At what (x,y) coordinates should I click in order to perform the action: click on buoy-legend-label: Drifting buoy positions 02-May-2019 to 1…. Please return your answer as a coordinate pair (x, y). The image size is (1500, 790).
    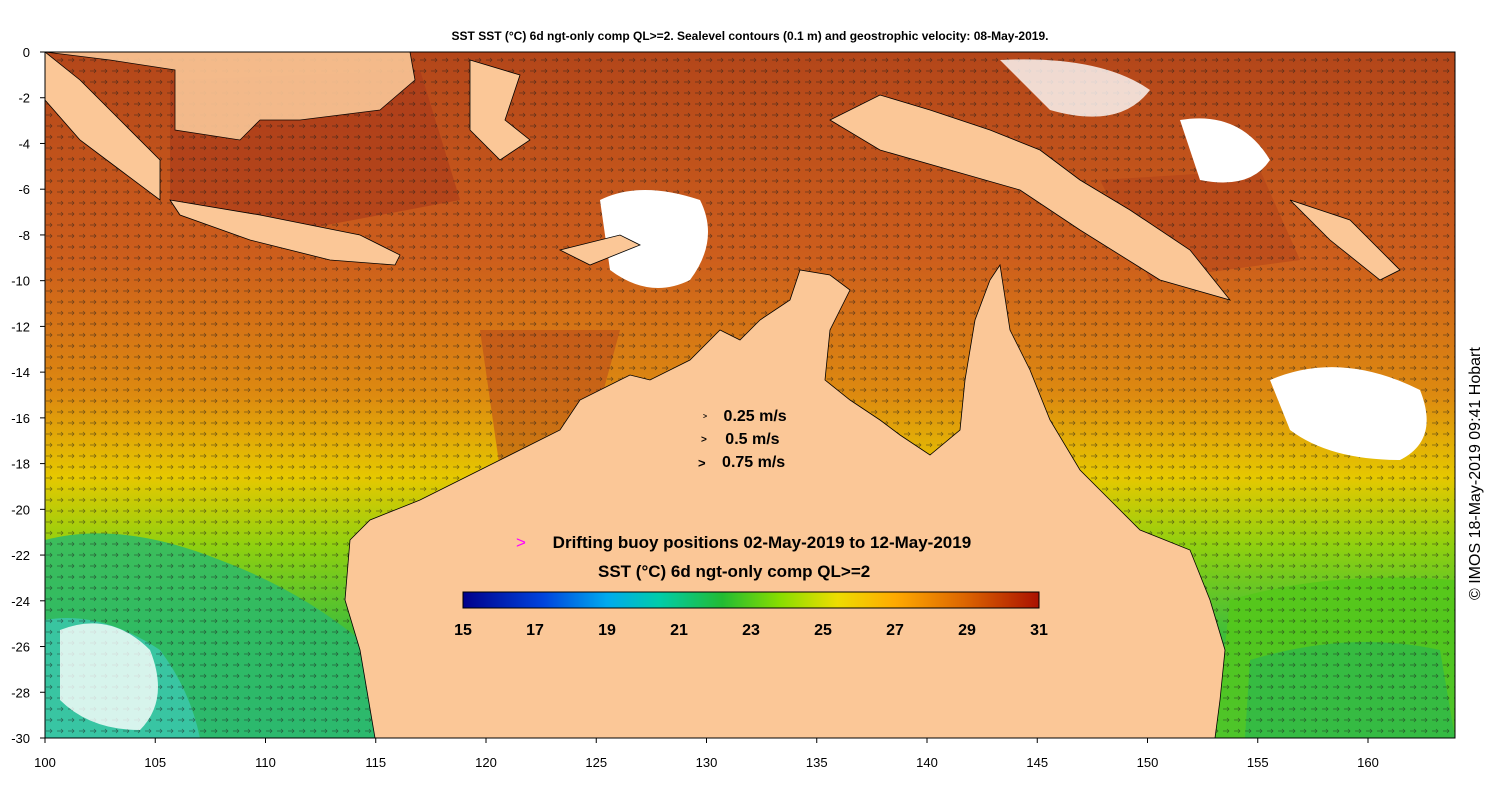
    Looking at the image, I should click on (762, 542).